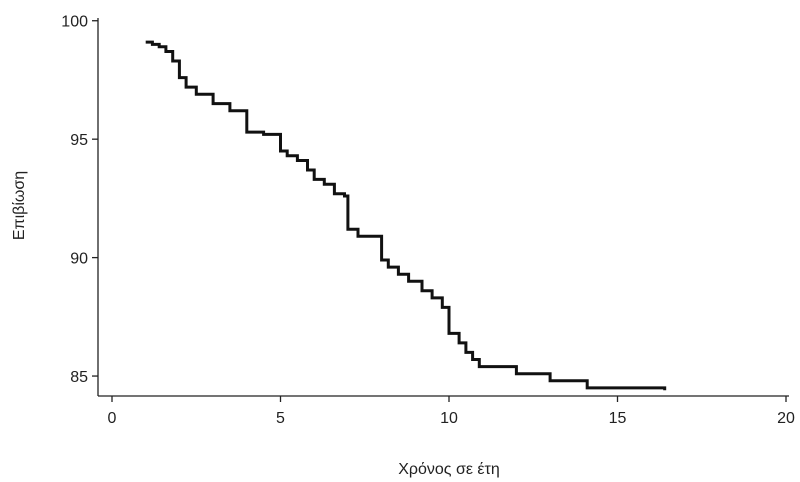 This screenshot has height=482, width=800. What do you see at coordinates (280, 418) in the screenshot?
I see `x-tick-label: 5` at bounding box center [280, 418].